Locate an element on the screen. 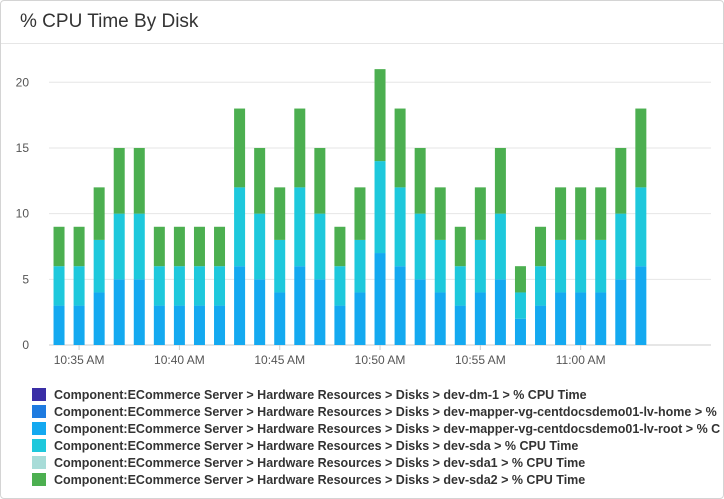  y-tick-label: 20 is located at coordinates (23, 82).